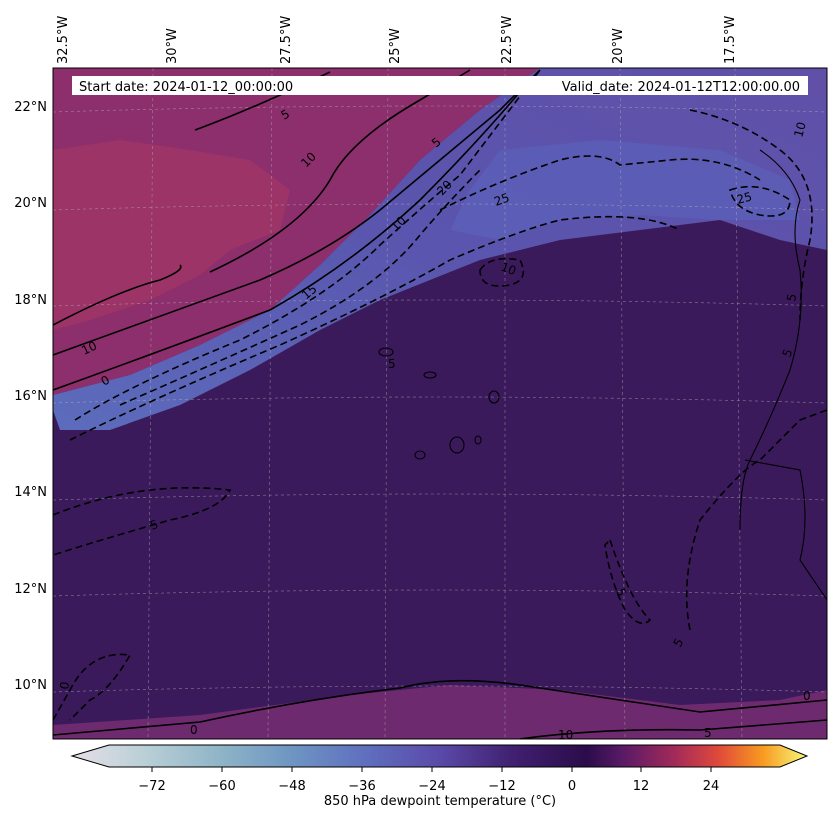 The height and width of the screenshot is (836, 837). Describe the element at coordinates (625, 190) in the screenshot. I see `very-dry-core` at that location.